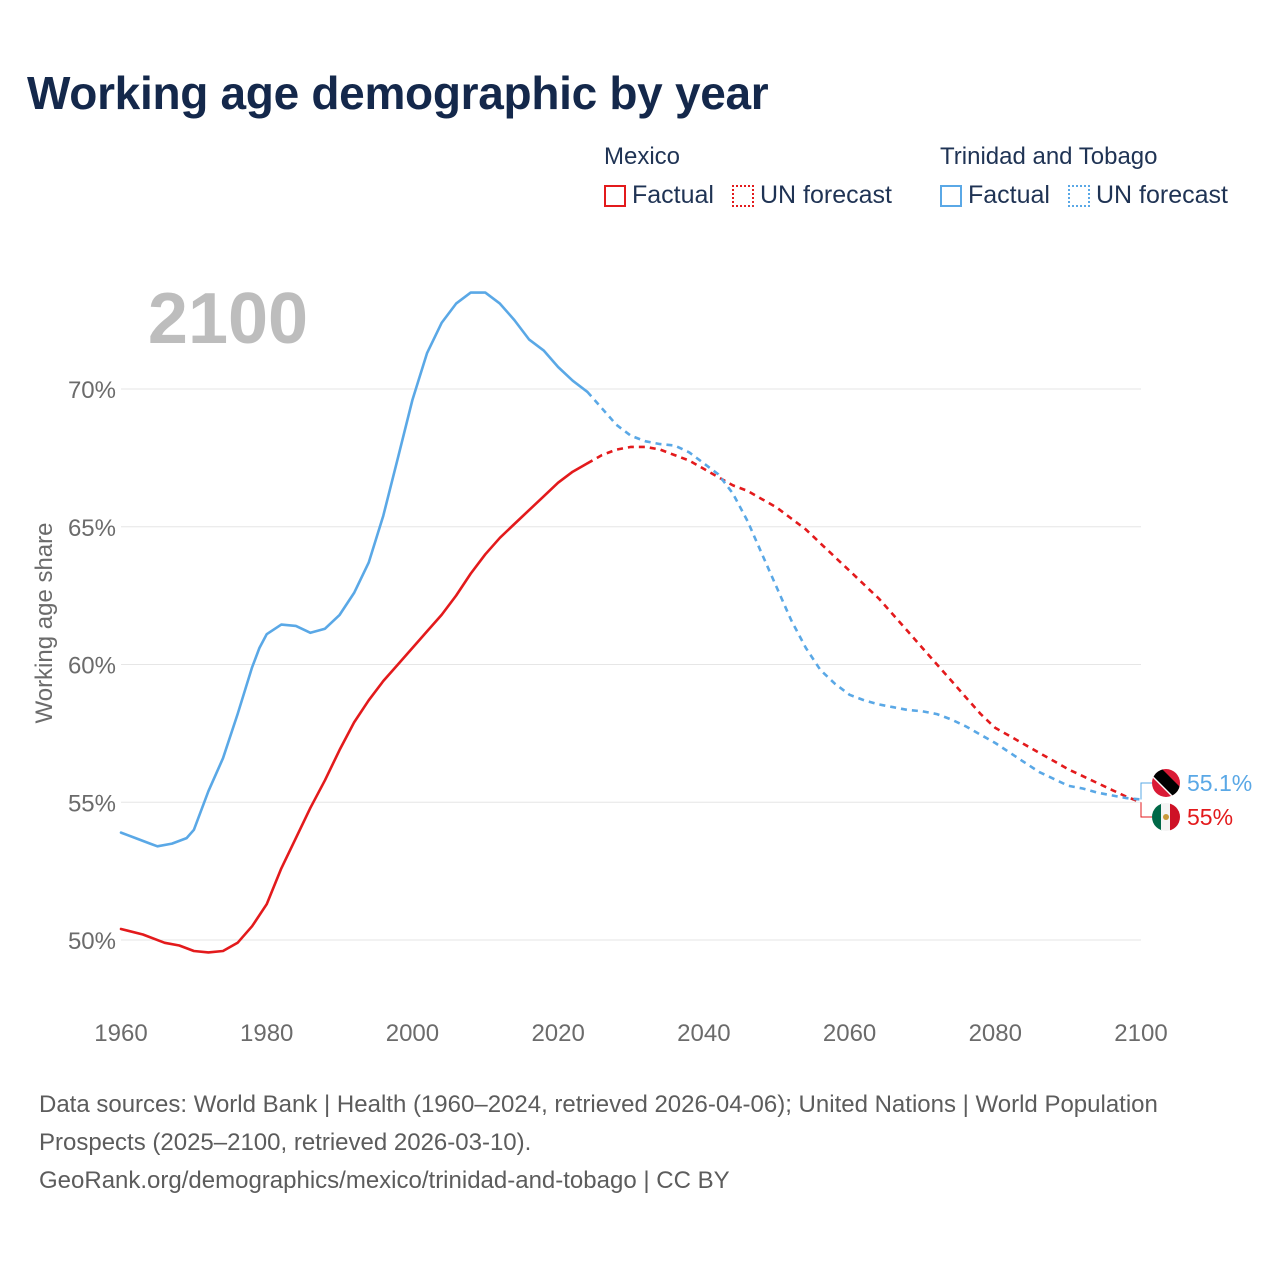  Describe the element at coordinates (92, 666) in the screenshot. I see `y-tick-label: 60%` at that location.